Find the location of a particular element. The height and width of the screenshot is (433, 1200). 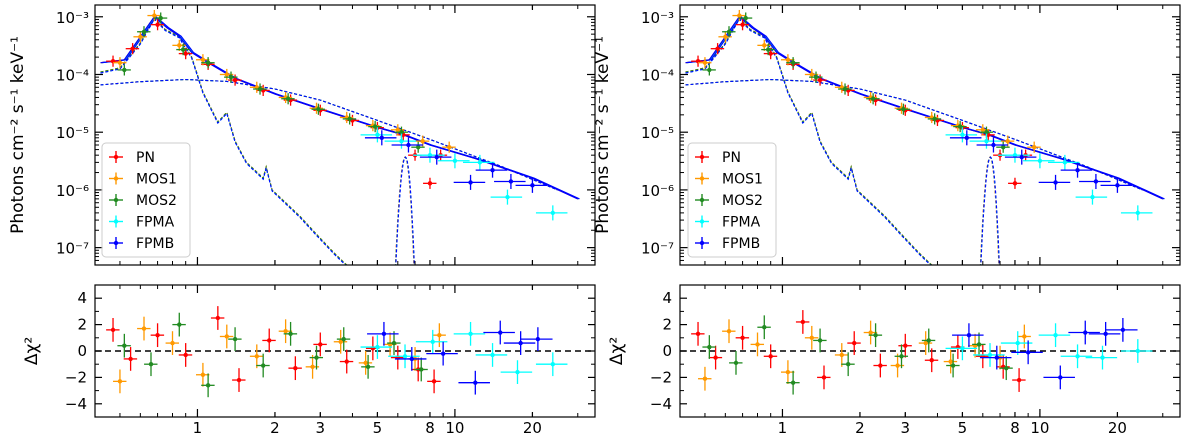

legend-item-fpma: FPMA is located at coordinates (728, 223).